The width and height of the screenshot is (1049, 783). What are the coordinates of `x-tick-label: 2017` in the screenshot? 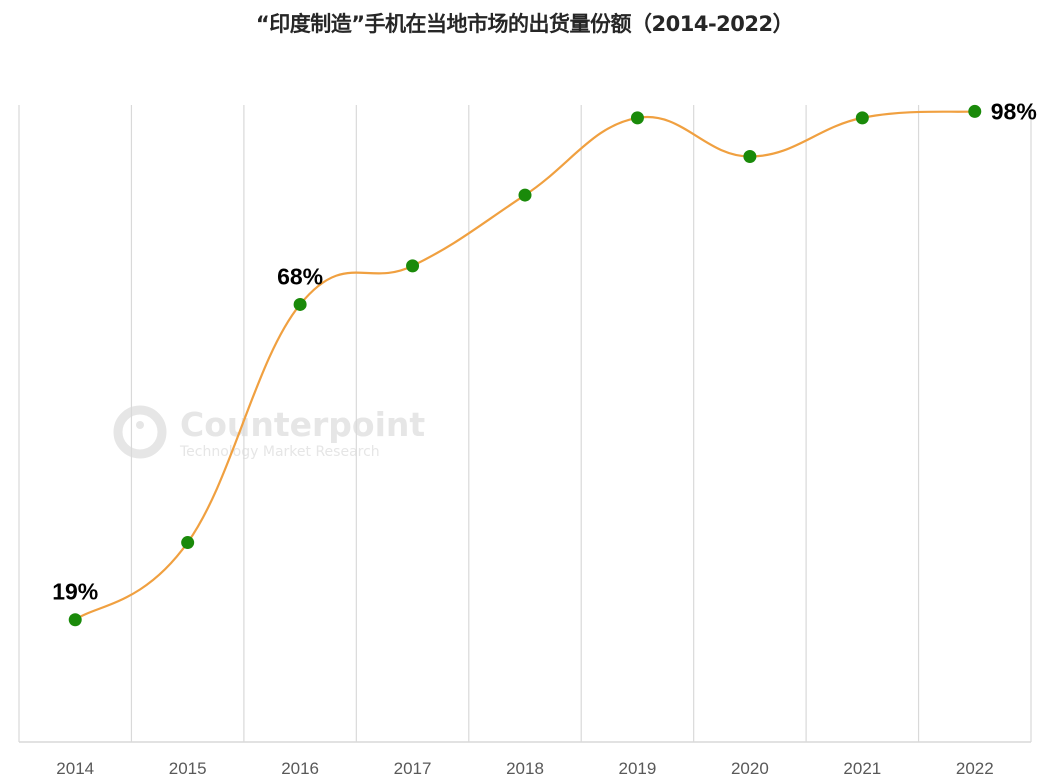 It's located at (413, 768).